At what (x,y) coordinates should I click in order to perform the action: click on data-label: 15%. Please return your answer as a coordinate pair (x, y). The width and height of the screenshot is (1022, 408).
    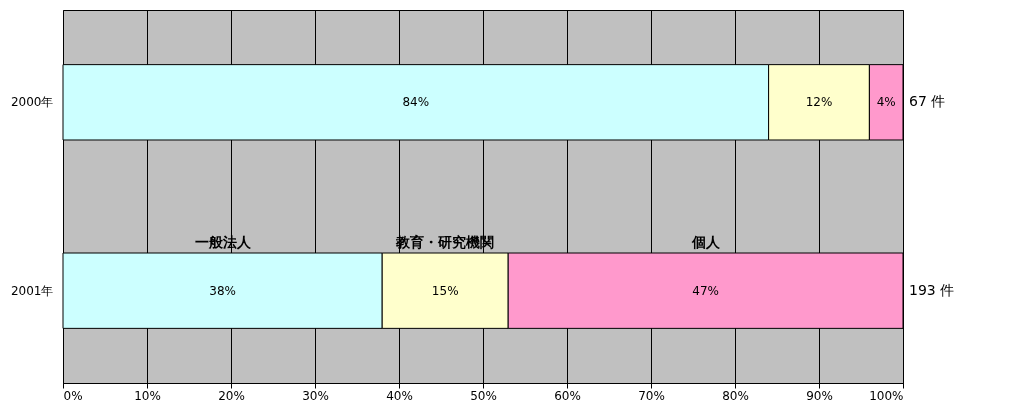
    Looking at the image, I should click on (445, 290).